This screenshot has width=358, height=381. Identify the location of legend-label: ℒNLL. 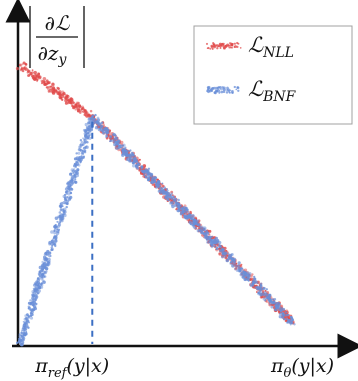
(271, 47).